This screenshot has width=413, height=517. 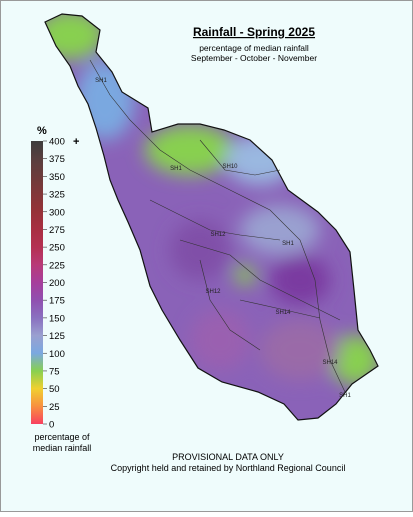 I want to click on legend-label: 200, so click(x=57, y=283).